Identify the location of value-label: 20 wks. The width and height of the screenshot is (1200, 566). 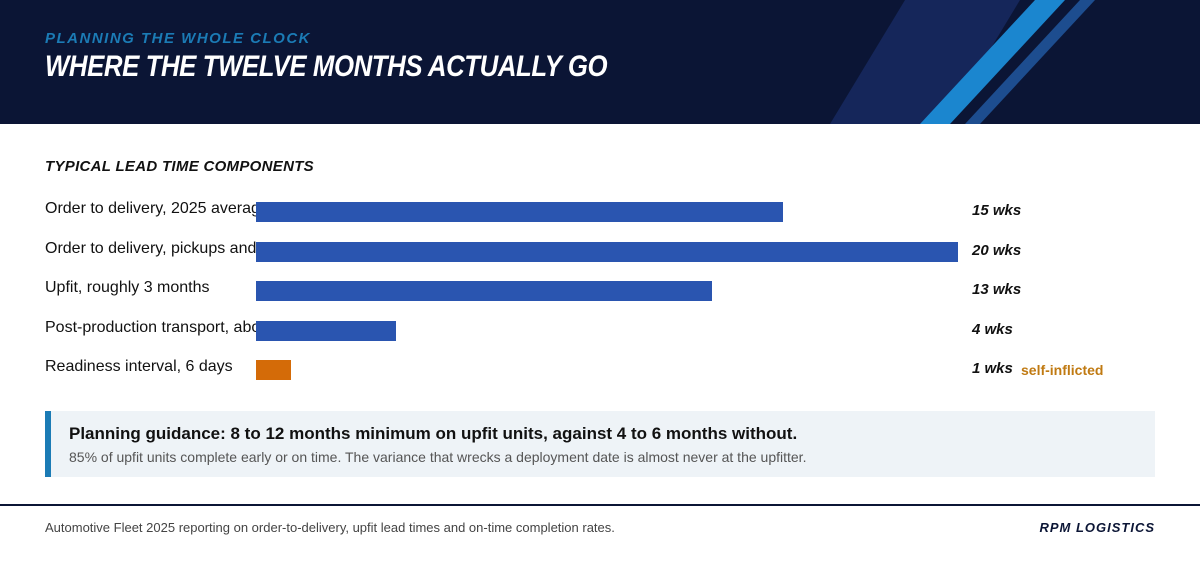
(997, 250).